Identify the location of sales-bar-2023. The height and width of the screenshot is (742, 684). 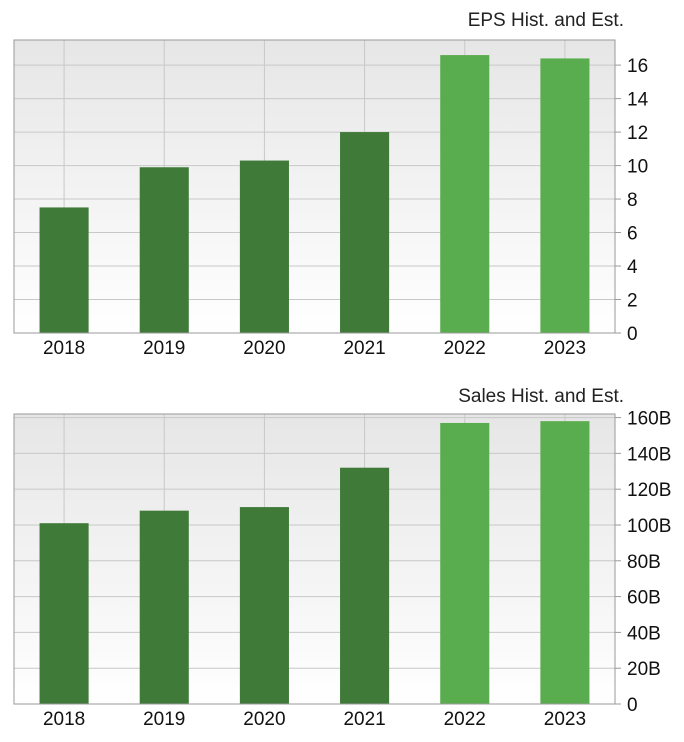
(565, 562).